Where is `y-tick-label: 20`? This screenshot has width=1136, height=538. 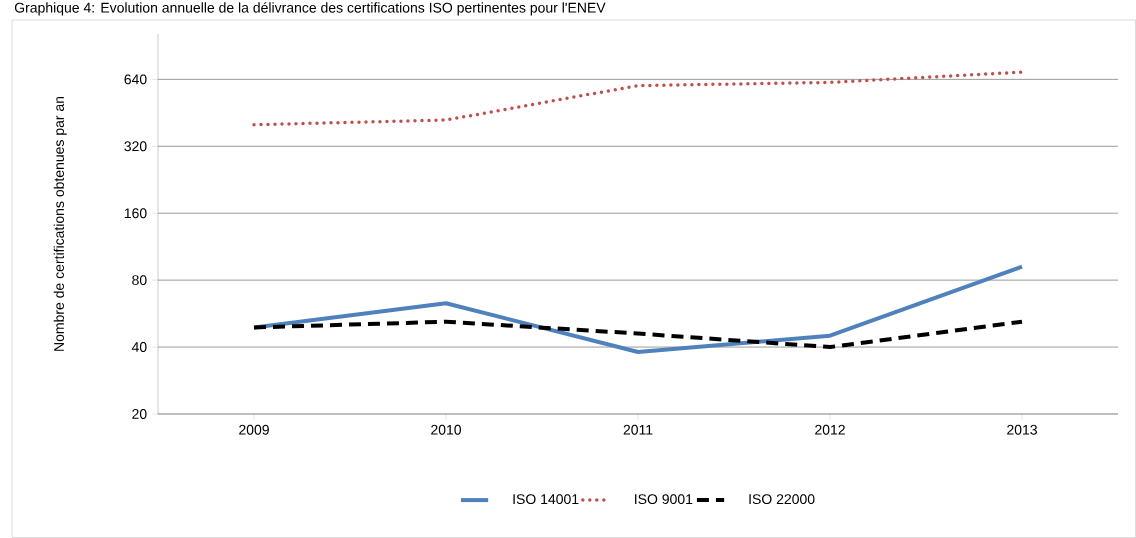
y-tick-label: 20 is located at coordinates (139, 414).